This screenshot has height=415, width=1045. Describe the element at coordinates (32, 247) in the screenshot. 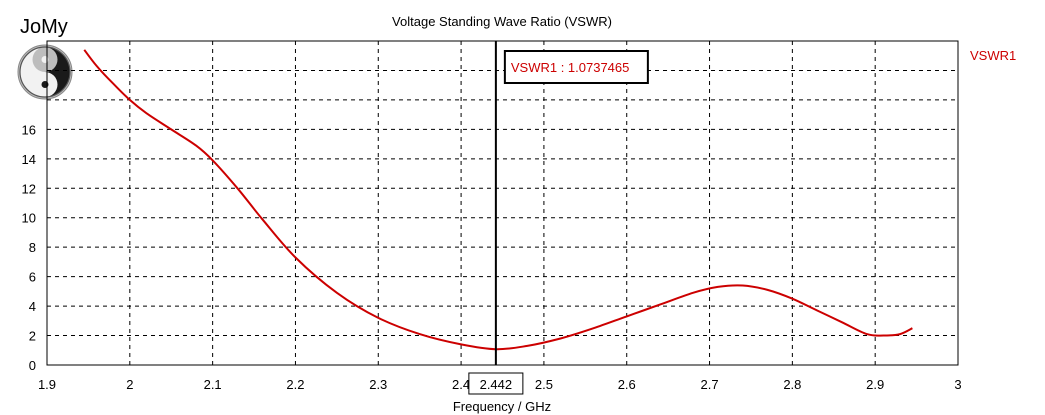

I see `y-tick-label: 8` at that location.